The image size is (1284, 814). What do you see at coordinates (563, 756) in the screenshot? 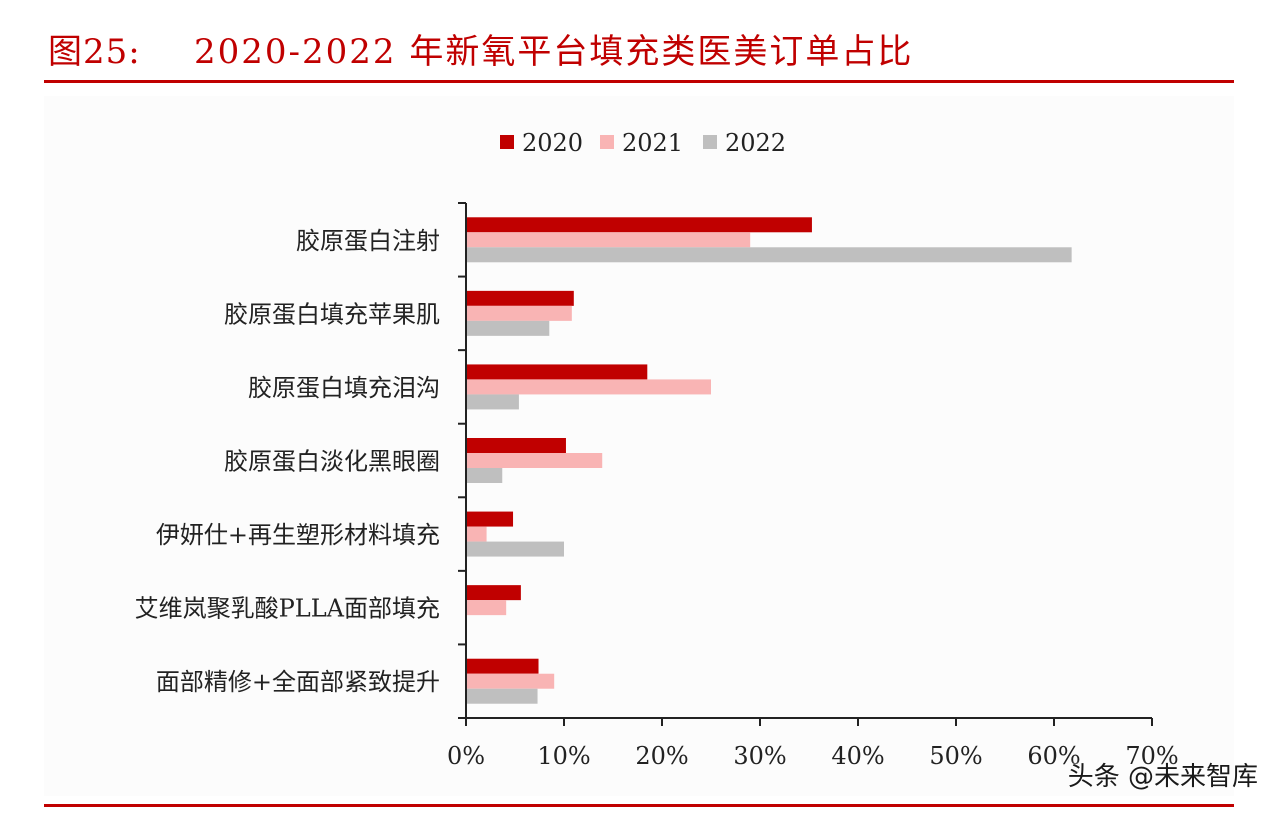
I see `x-tick-label-1: 10%` at bounding box center [563, 756].